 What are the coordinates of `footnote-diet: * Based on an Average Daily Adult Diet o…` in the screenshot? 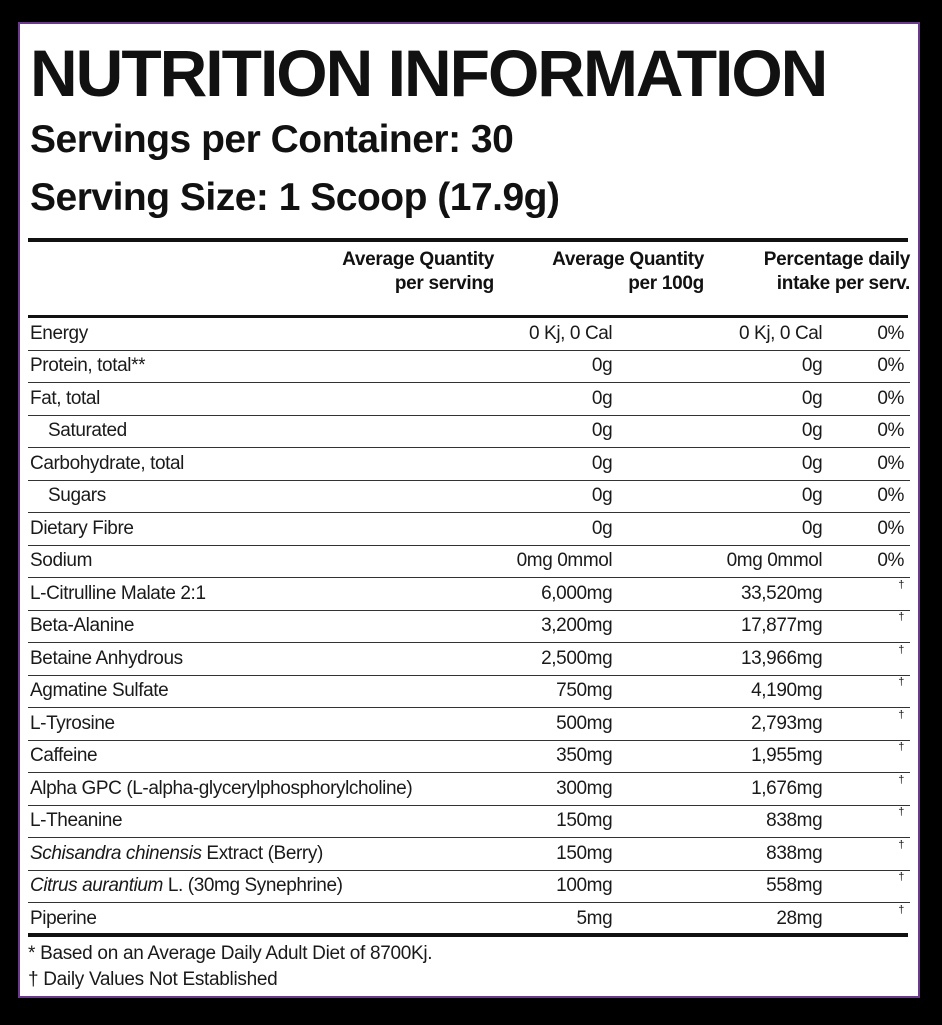 It's located at (230, 953).